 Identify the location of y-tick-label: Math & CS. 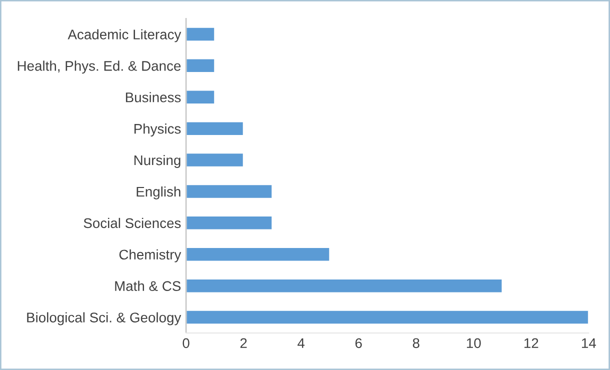
(148, 285).